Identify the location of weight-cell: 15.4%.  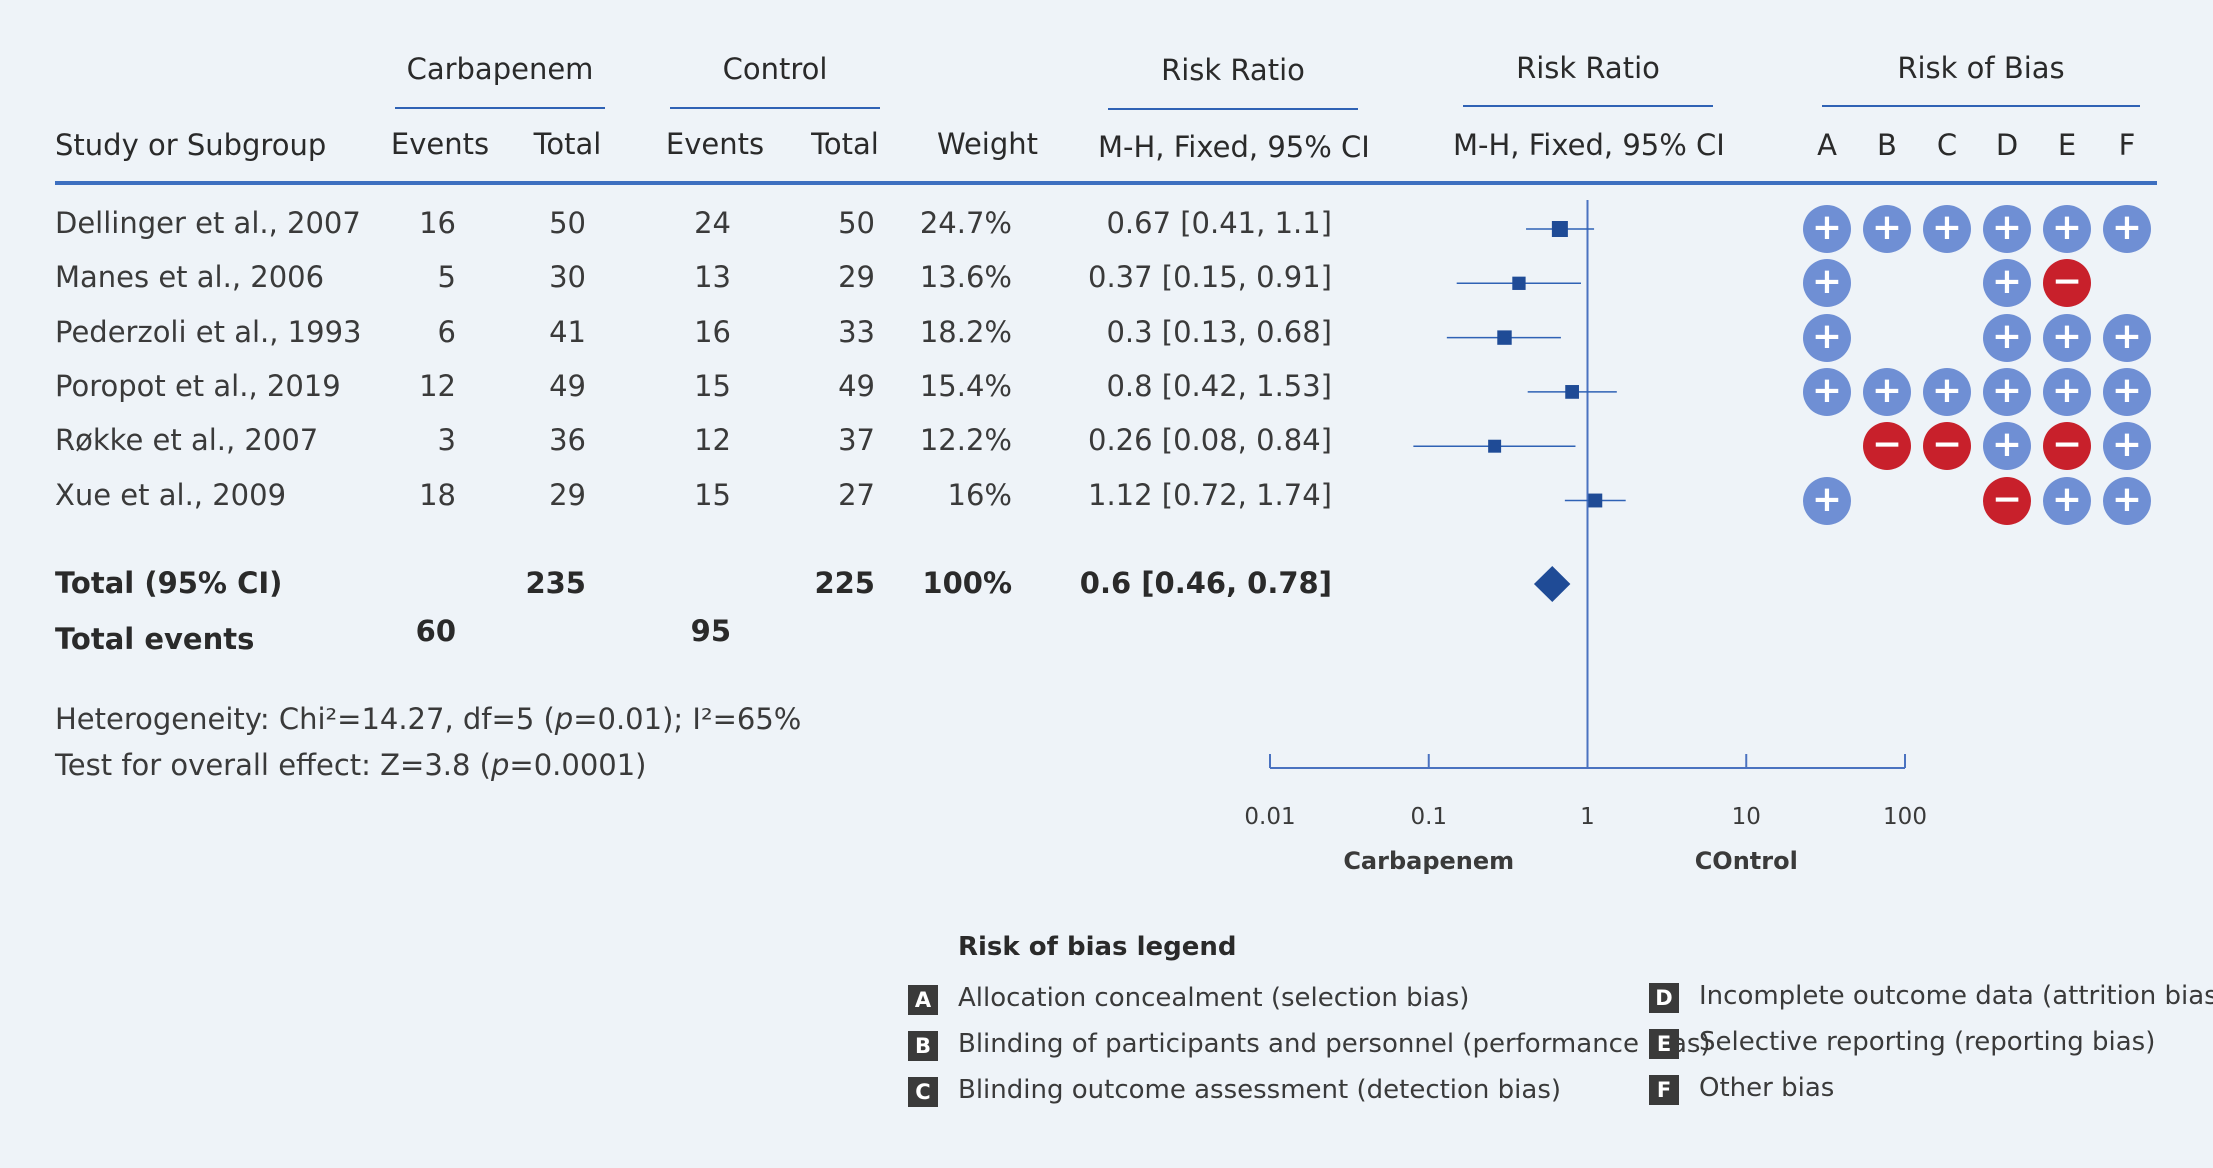
(965, 385).